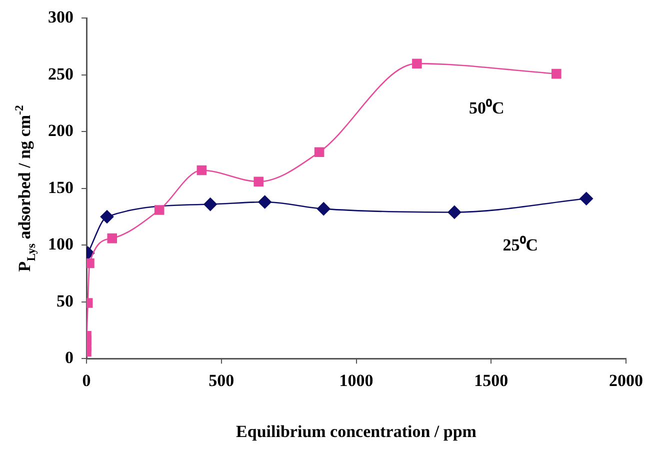 The image size is (651, 452). I want to click on series-label: 50⁰C, so click(486, 108).